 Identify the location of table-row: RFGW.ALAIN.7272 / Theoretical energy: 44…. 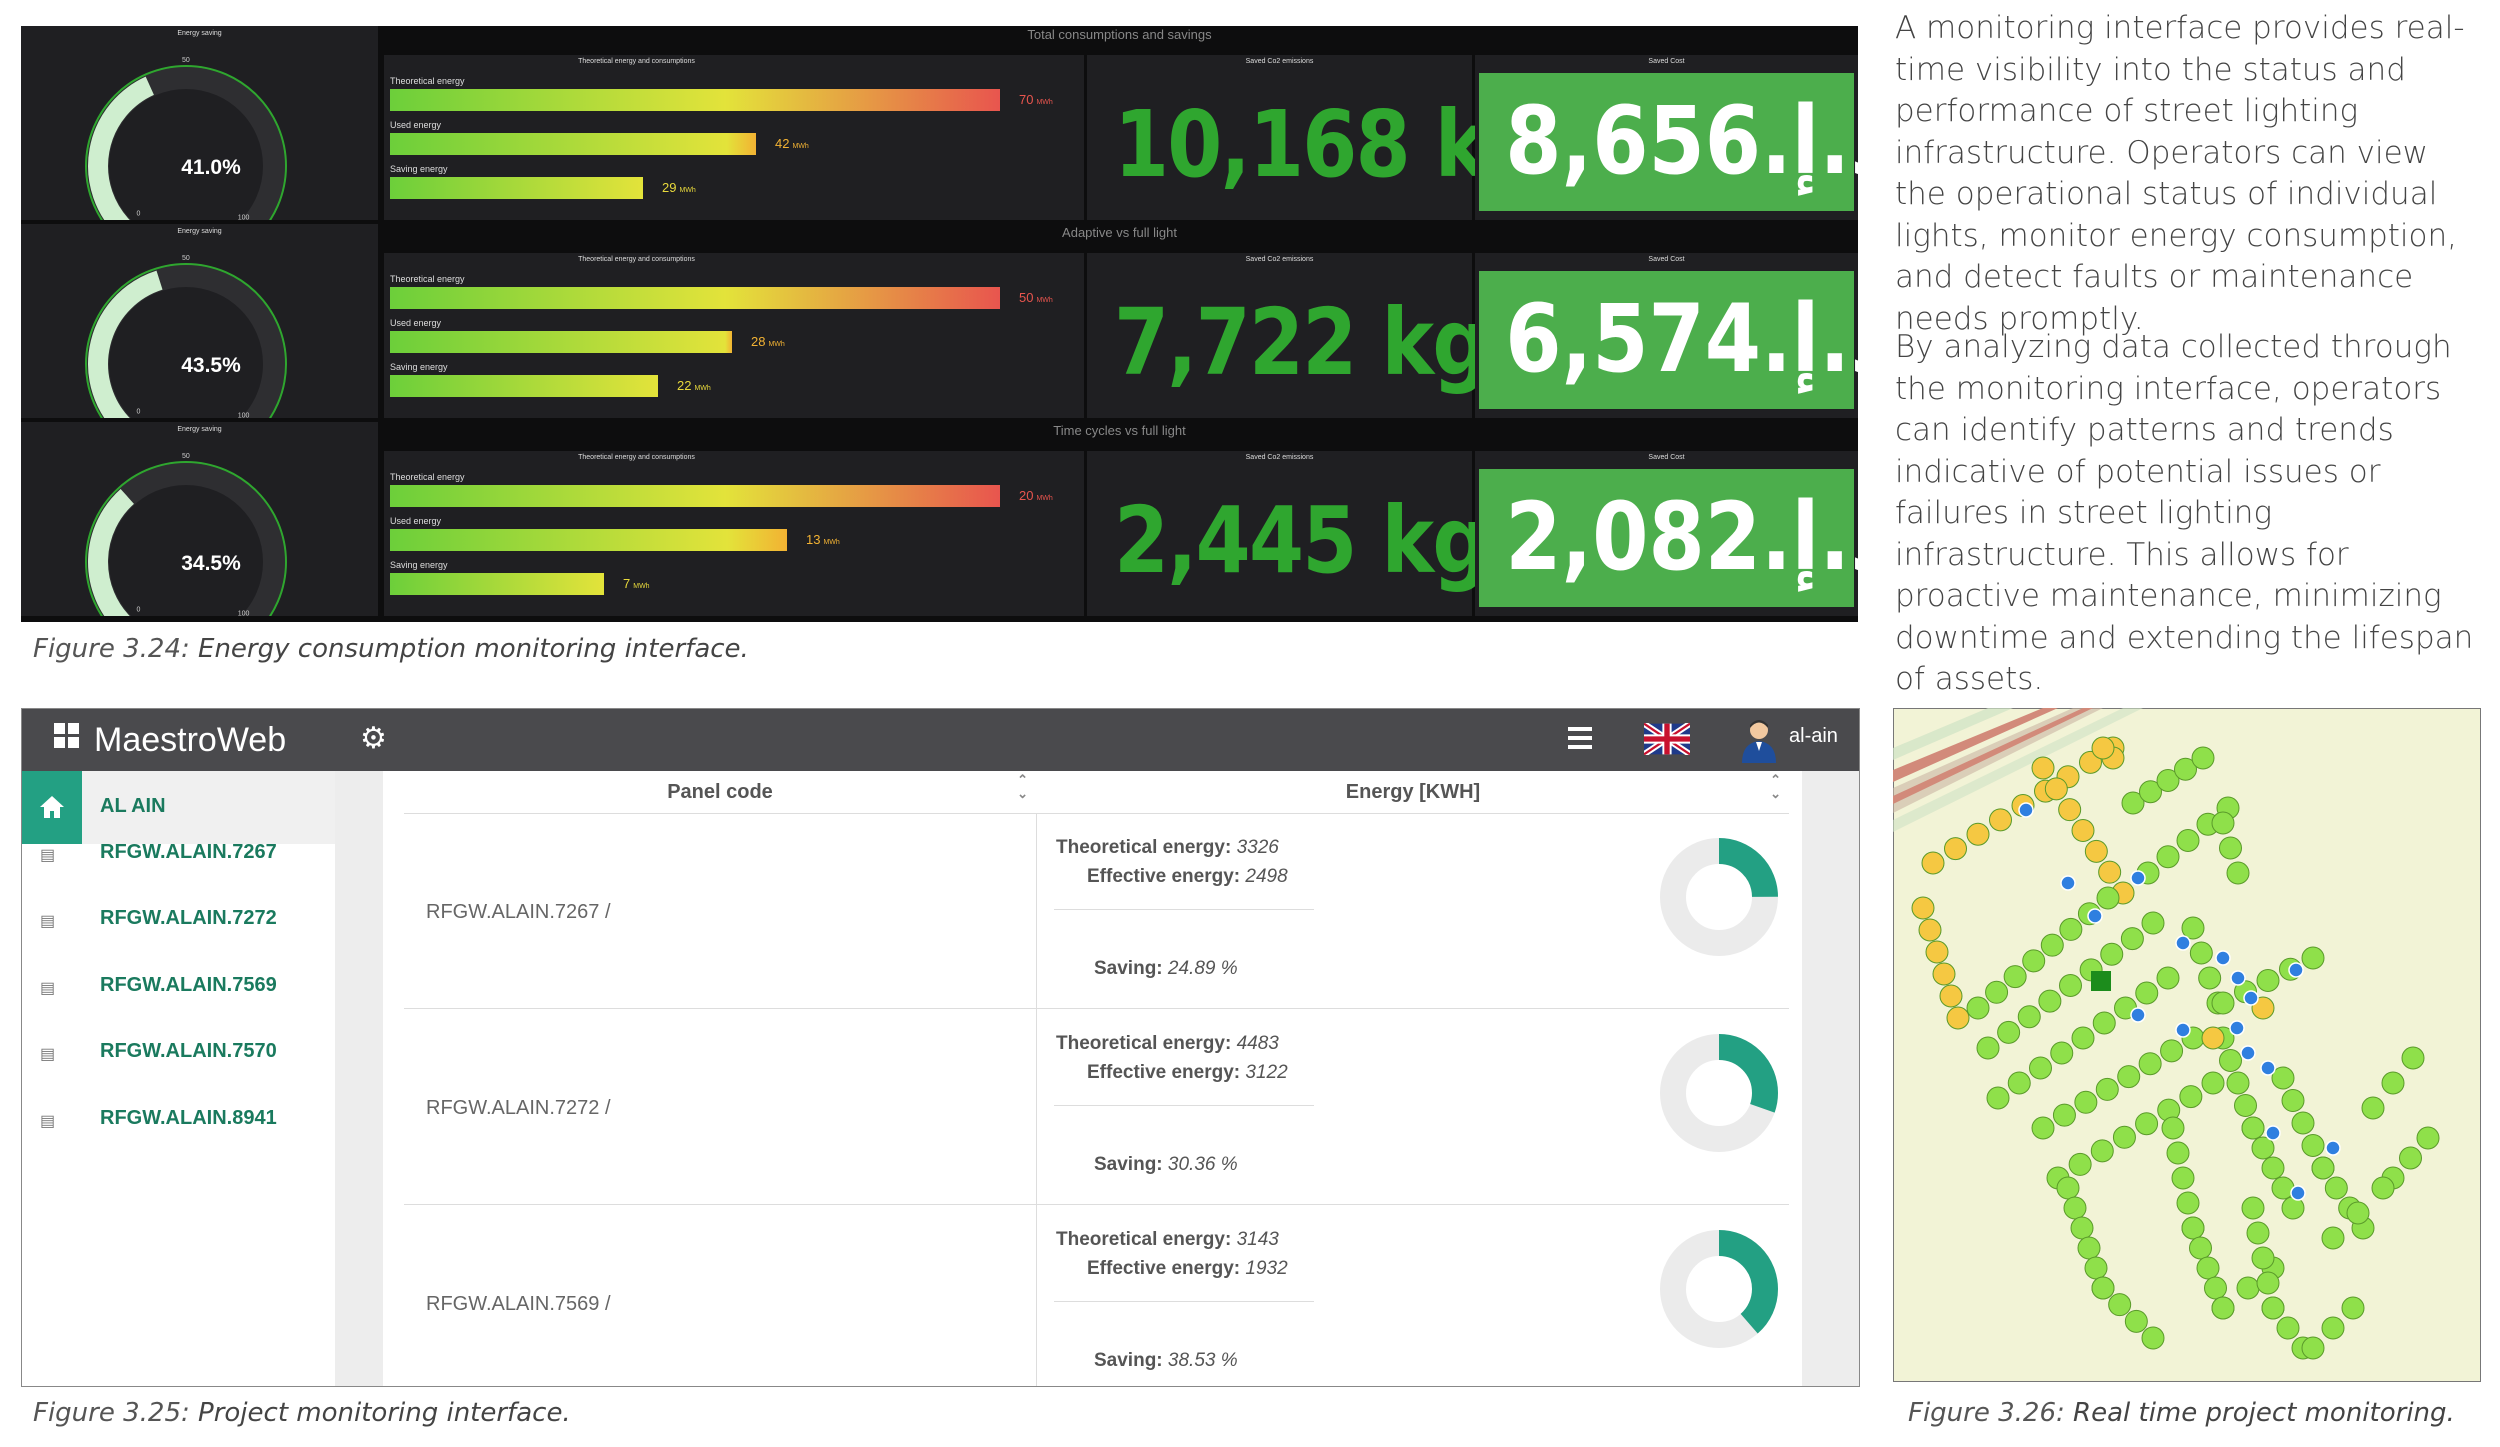
(1096, 1107).